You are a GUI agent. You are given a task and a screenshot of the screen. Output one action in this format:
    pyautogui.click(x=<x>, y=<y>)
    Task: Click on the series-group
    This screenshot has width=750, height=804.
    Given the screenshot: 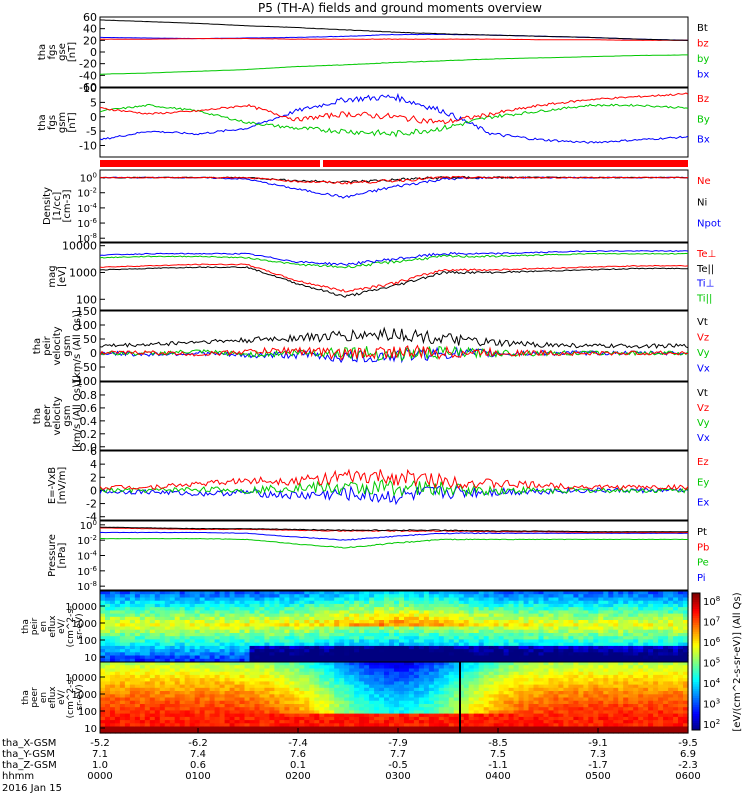 What is the action you would take?
    pyautogui.click(x=394, y=486)
    